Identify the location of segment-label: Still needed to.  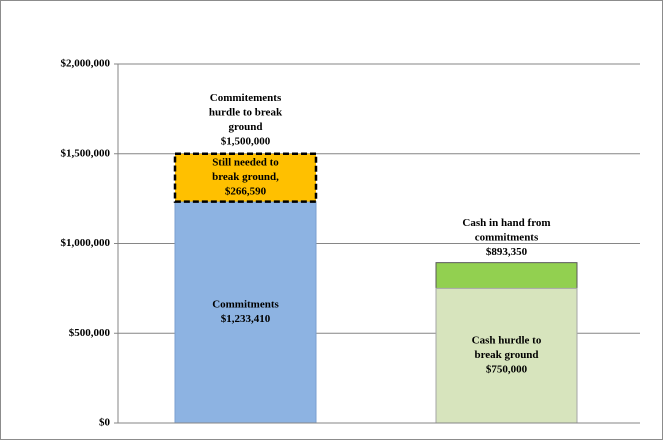
(245, 163).